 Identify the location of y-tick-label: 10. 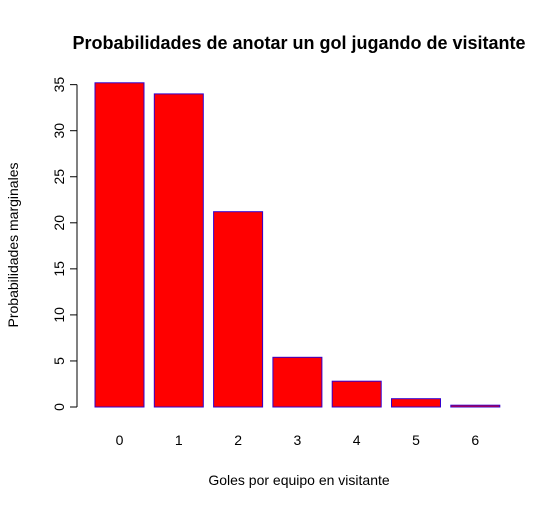
(59, 315).